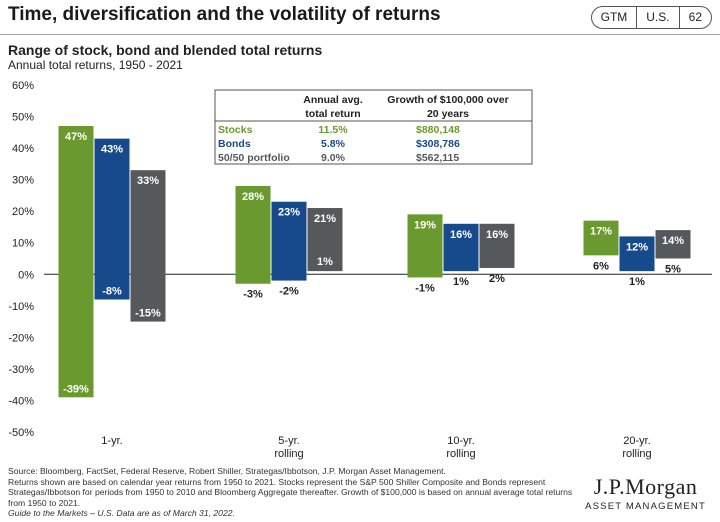 The width and height of the screenshot is (720, 522). Describe the element at coordinates (76, 389) in the screenshot. I see `bar-low-label: -39%` at that location.